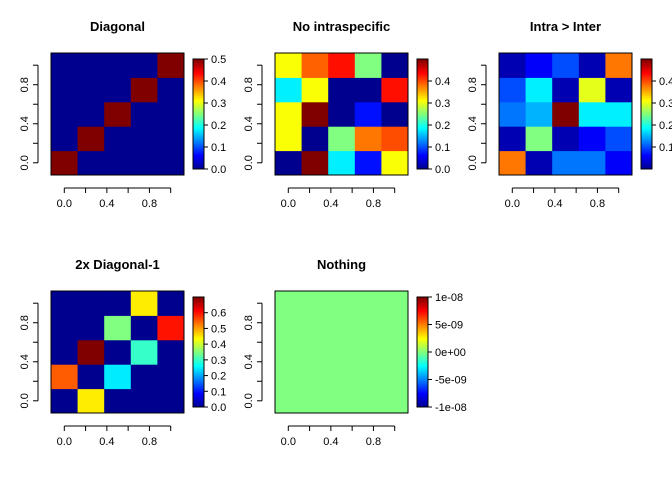  What do you see at coordinates (473, 84) in the screenshot?
I see `y-tick-label: 0.8` at bounding box center [473, 84].